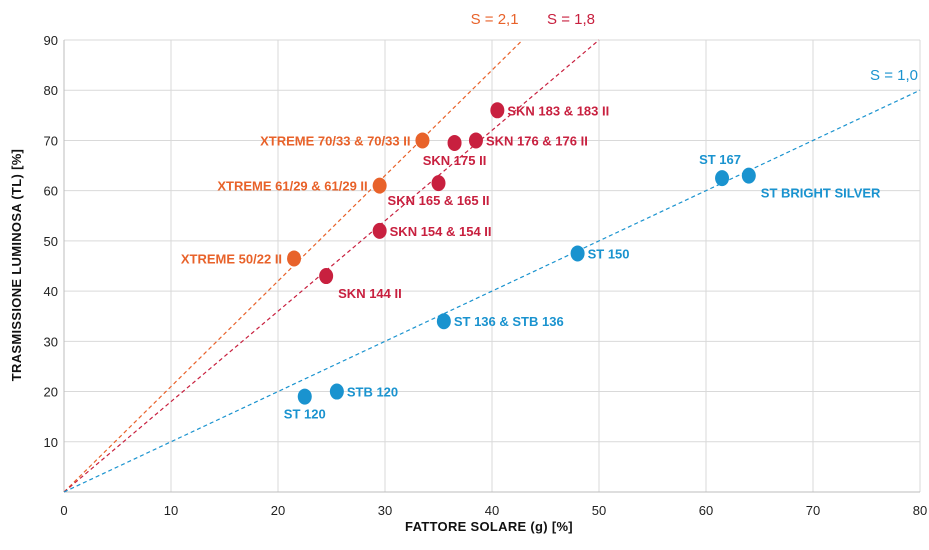  Describe the element at coordinates (51, 40) in the screenshot. I see `y-tick-label: 90` at that location.